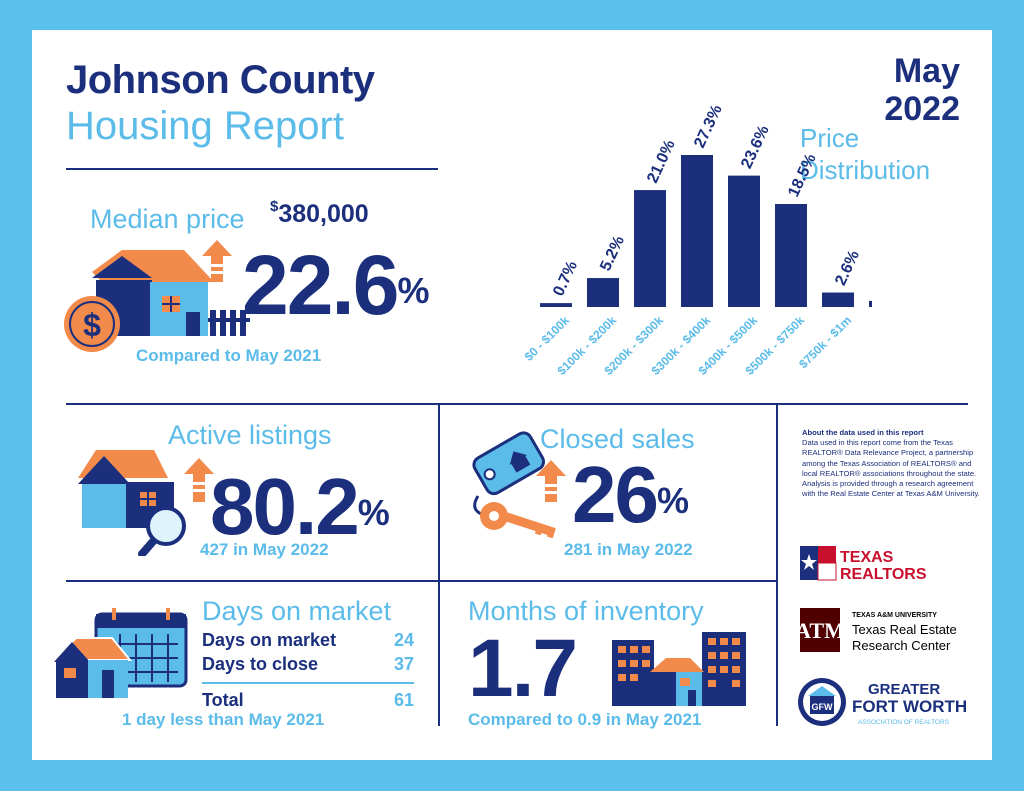 This screenshot has width=1024, height=791. What do you see at coordinates (870, 329) in the screenshot?
I see `chart-category-label: $1m+` at bounding box center [870, 329].